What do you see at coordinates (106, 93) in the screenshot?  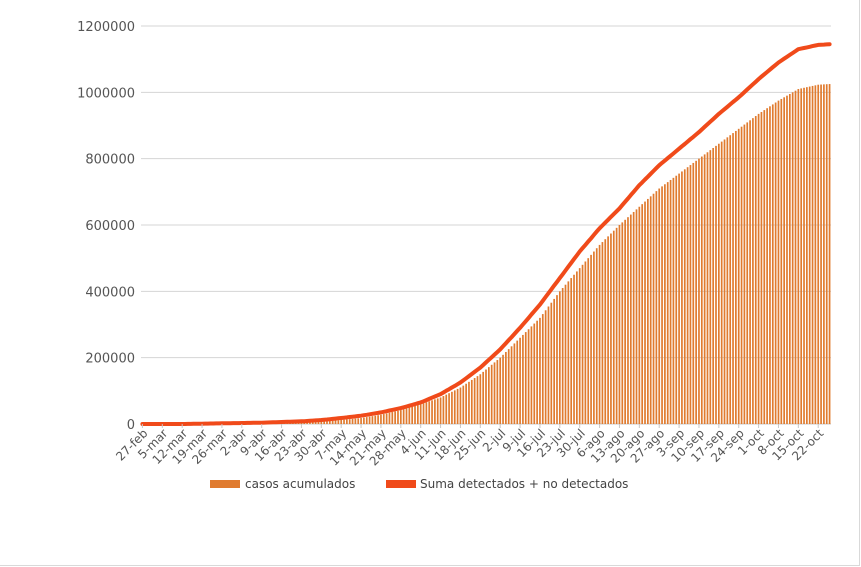 I see `y-tick-label: 1000000` at bounding box center [106, 93].